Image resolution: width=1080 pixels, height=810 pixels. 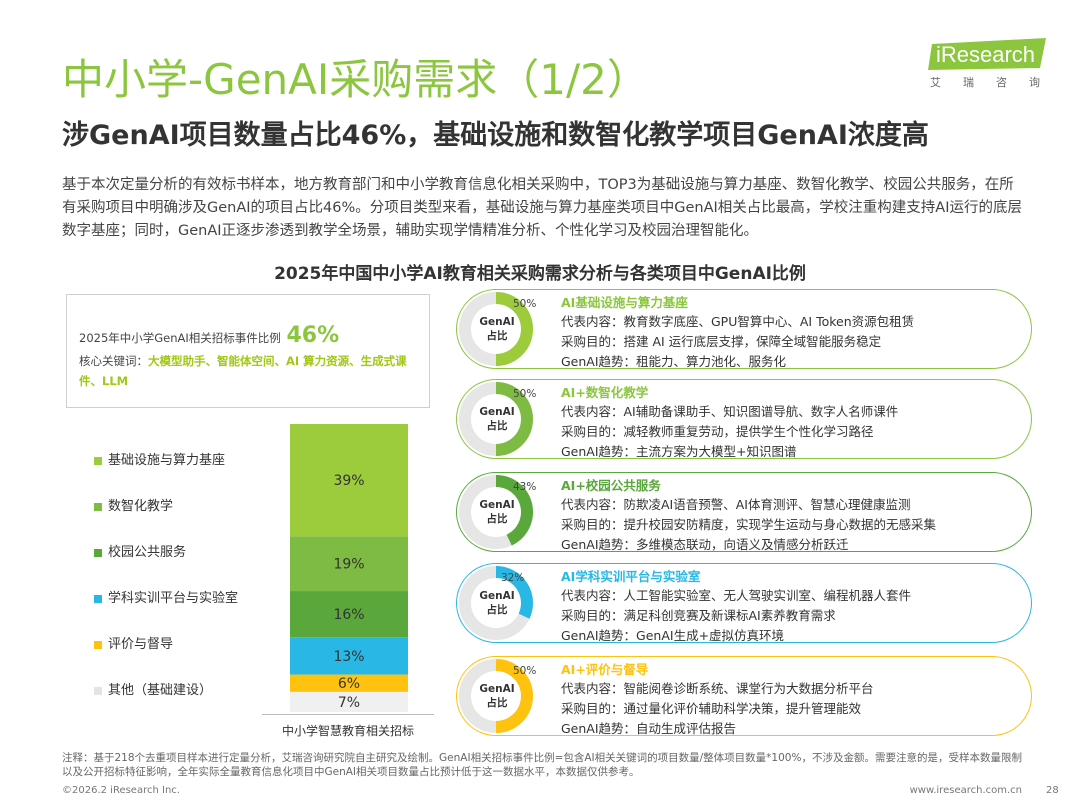 I want to click on page-subtitle: 涉GenAI项目数量占比46%，基础设施和数智化教学项目GenAI浓度高, so click(x=495, y=135).